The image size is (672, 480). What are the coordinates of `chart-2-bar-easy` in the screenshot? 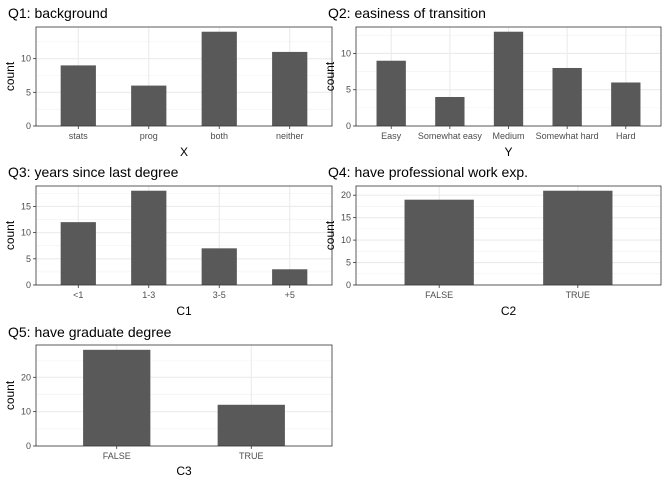 It's located at (391, 93).